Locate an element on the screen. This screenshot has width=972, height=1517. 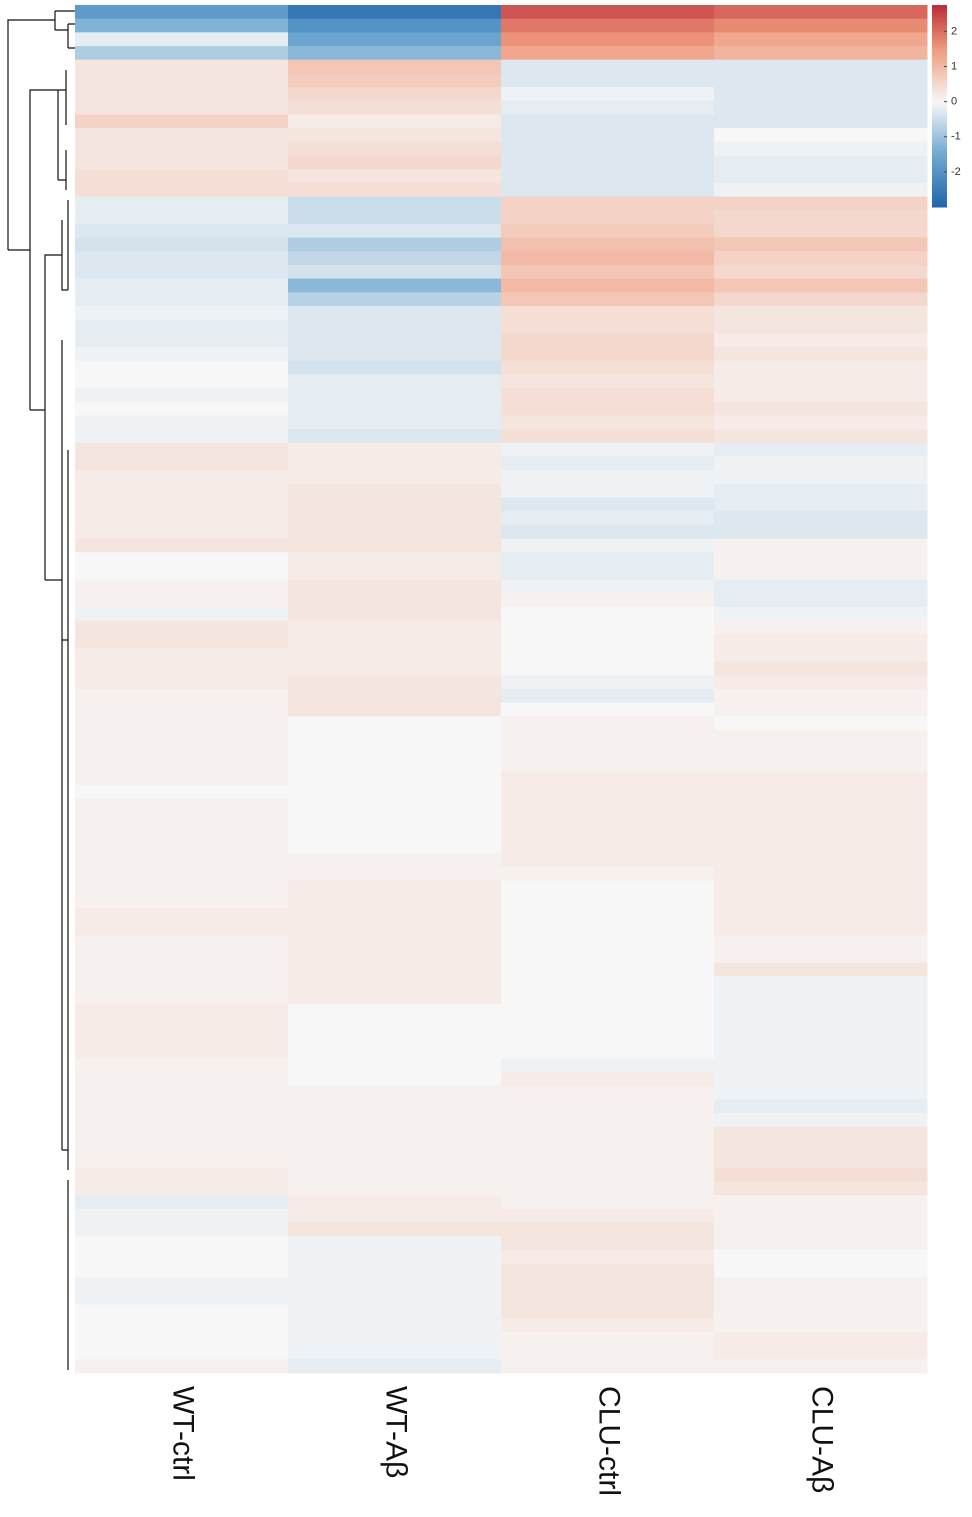
dendrogram is located at coordinates (41, 690).